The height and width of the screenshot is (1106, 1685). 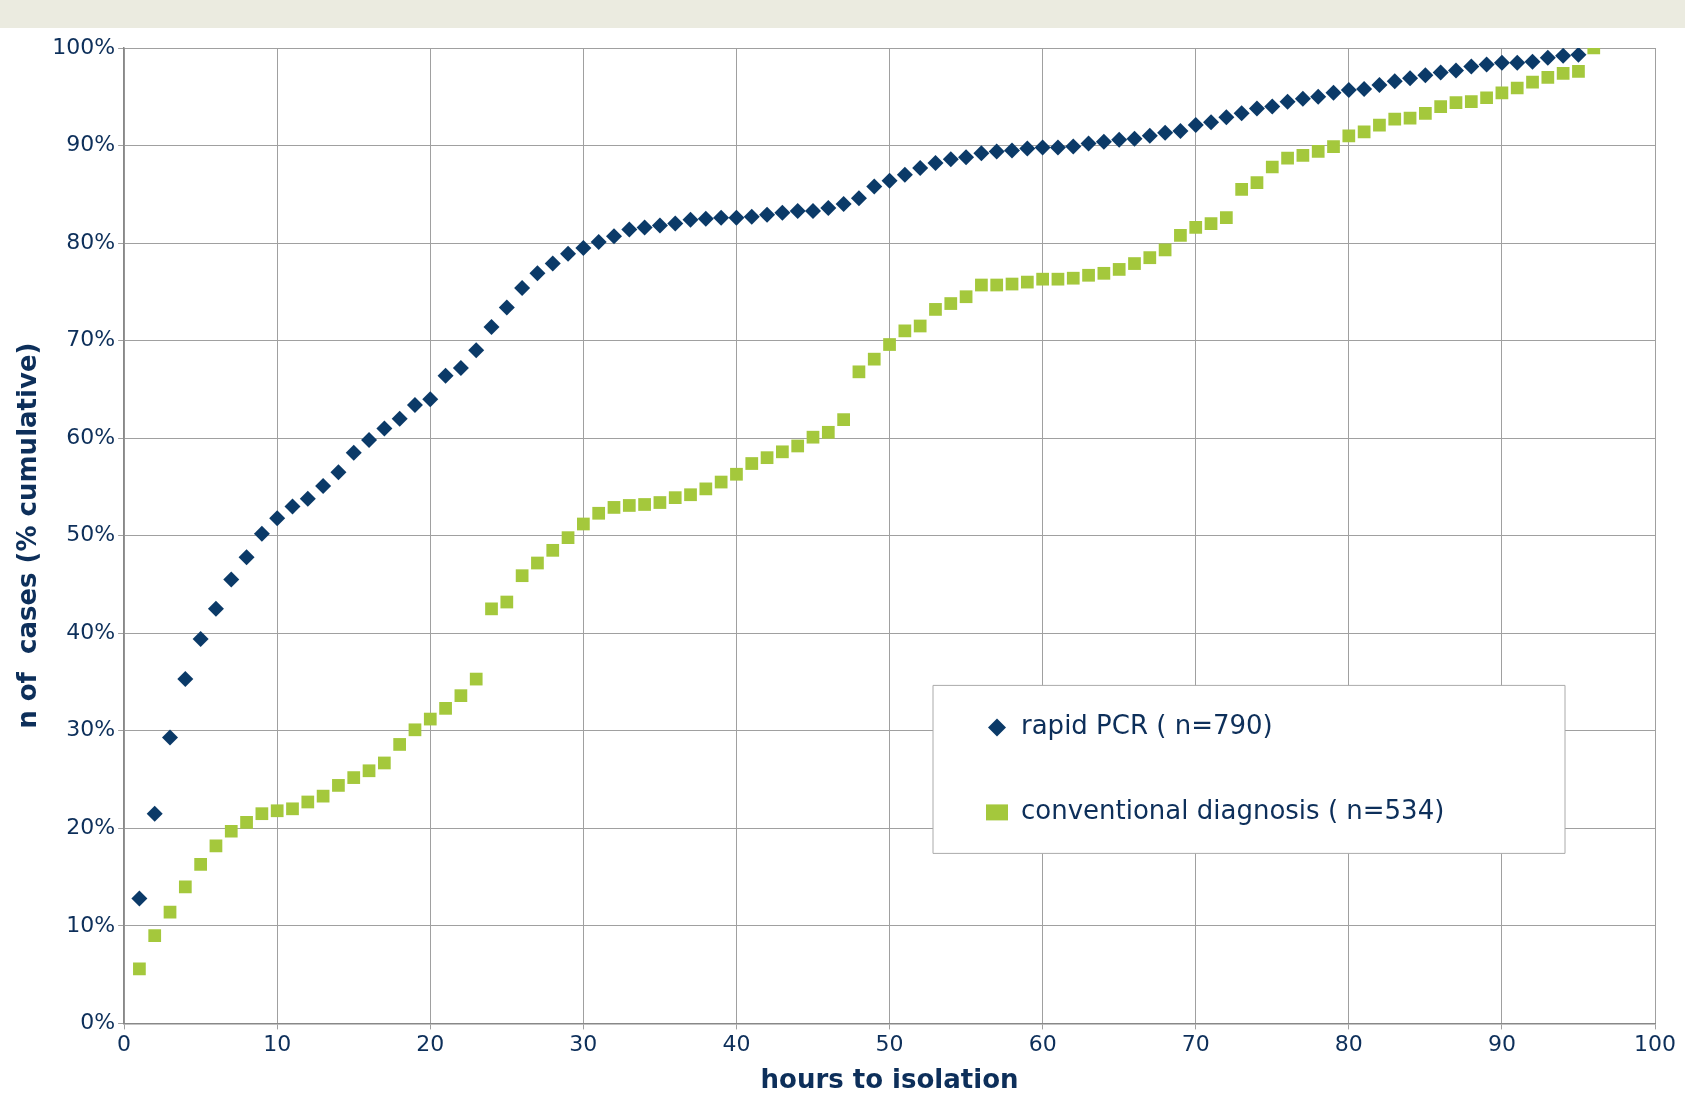 What do you see at coordinates (736, 1044) in the screenshot?
I see `x-tick-label: 40` at bounding box center [736, 1044].